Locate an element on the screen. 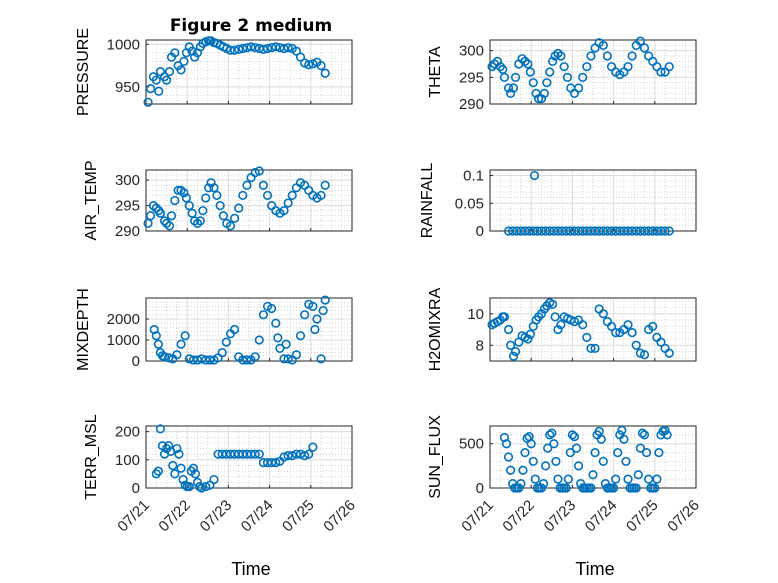  x-tick-label: 07/21 is located at coordinates (133, 516).